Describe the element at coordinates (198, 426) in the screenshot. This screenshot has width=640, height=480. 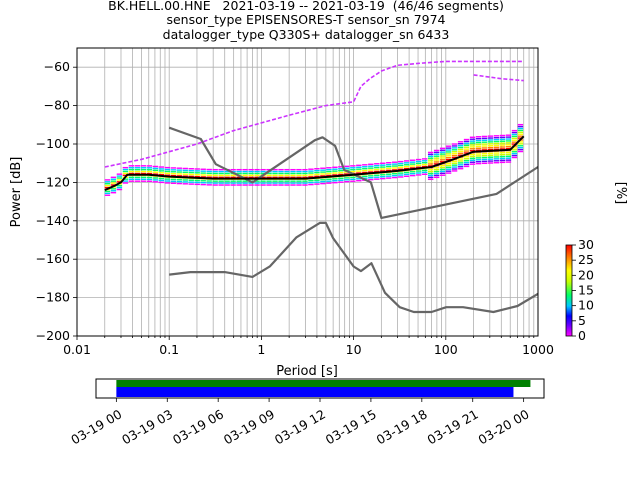
I see `timeline-tick-label: 03-19 06` at that location.